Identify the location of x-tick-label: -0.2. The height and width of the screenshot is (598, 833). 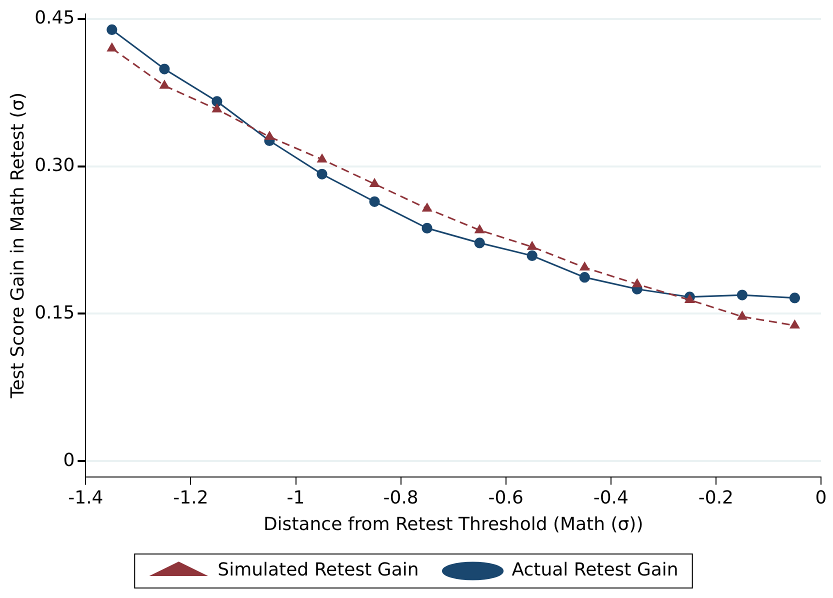
(716, 497).